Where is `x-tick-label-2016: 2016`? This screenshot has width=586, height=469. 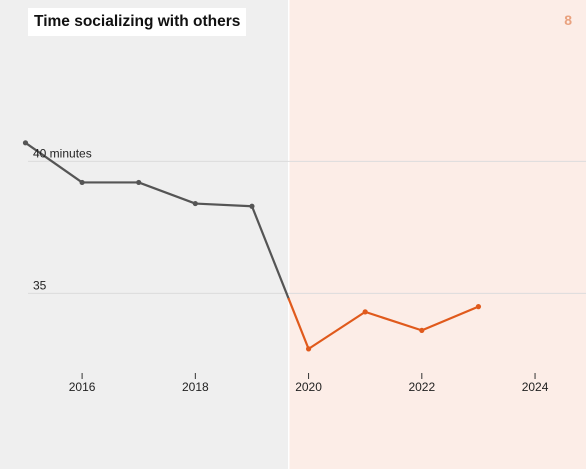 x-tick-label-2016: 2016 is located at coordinates (82, 387).